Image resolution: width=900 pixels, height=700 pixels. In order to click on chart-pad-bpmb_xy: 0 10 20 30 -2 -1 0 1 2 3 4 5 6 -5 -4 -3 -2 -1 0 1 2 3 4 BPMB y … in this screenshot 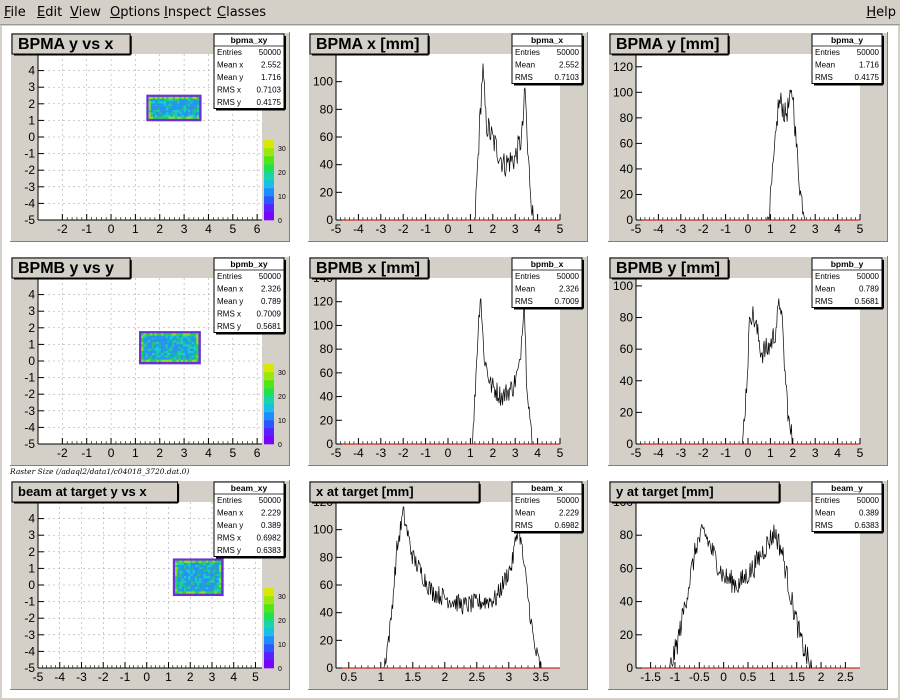, I will do `click(150, 361)`.